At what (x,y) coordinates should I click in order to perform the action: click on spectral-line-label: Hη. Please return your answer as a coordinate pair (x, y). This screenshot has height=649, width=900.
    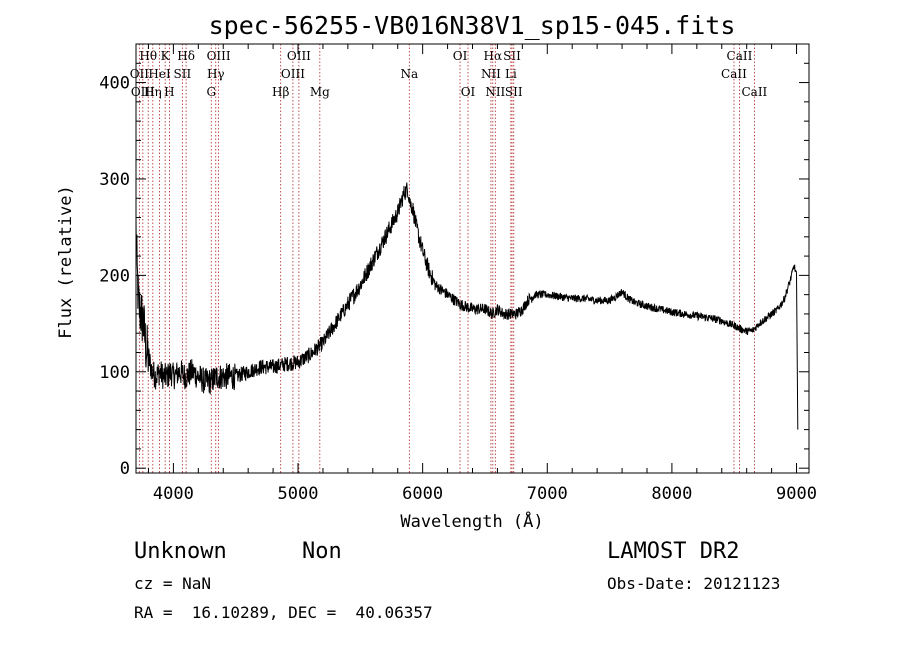
    Looking at the image, I should click on (153, 92).